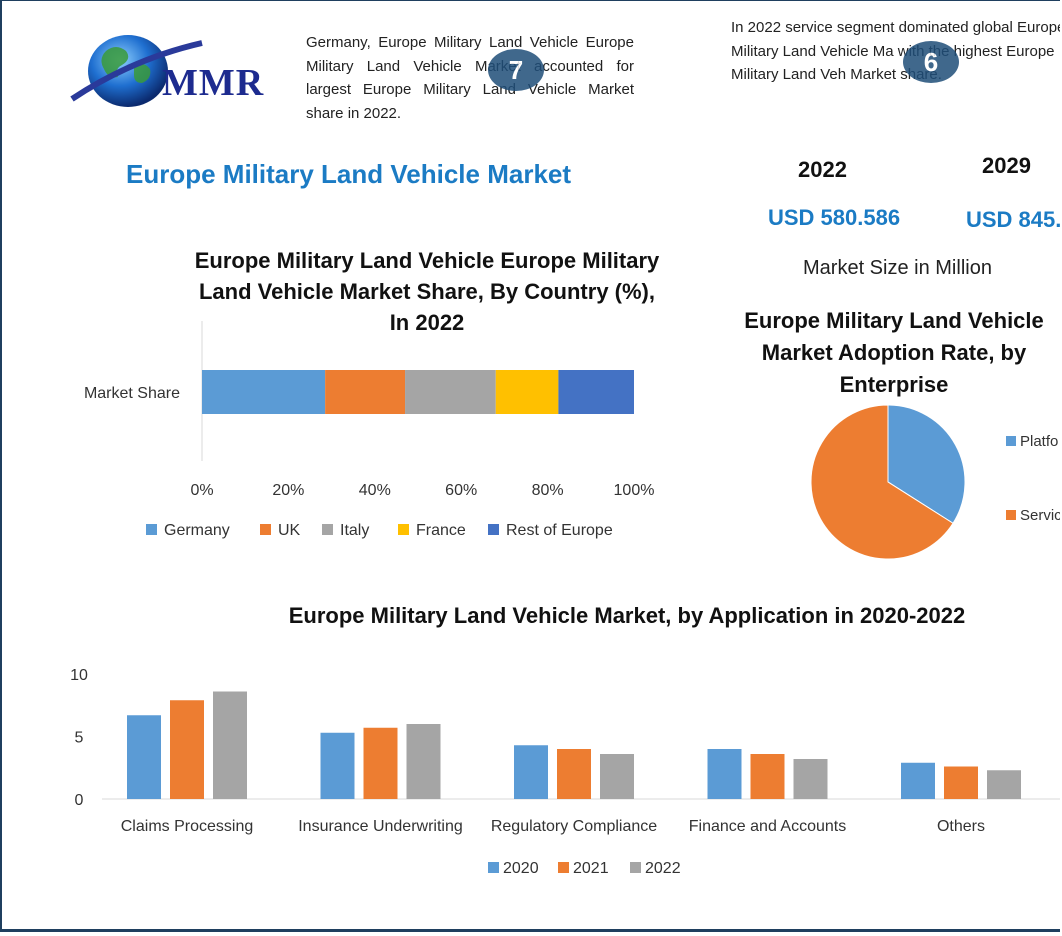 The image size is (1062, 936). Describe the element at coordinates (1039, 441) in the screenshot. I see `legend-label: Platfo` at that location.